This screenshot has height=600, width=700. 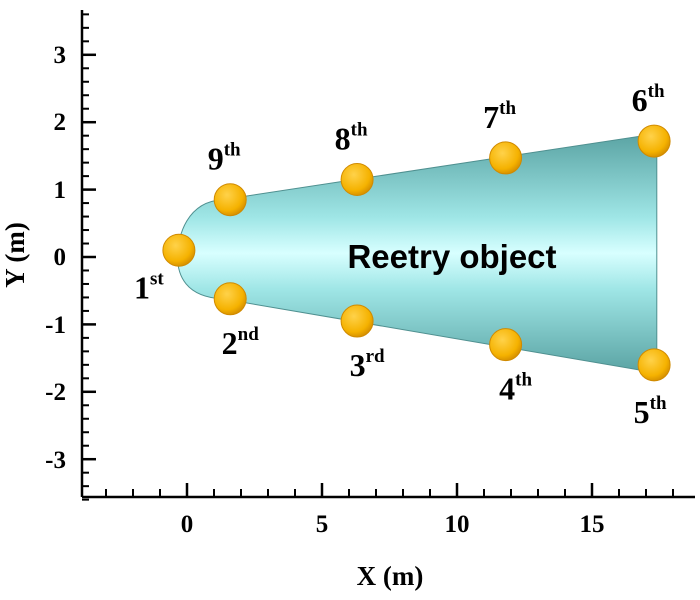 I want to click on x-tick-label: 10, so click(x=457, y=524).